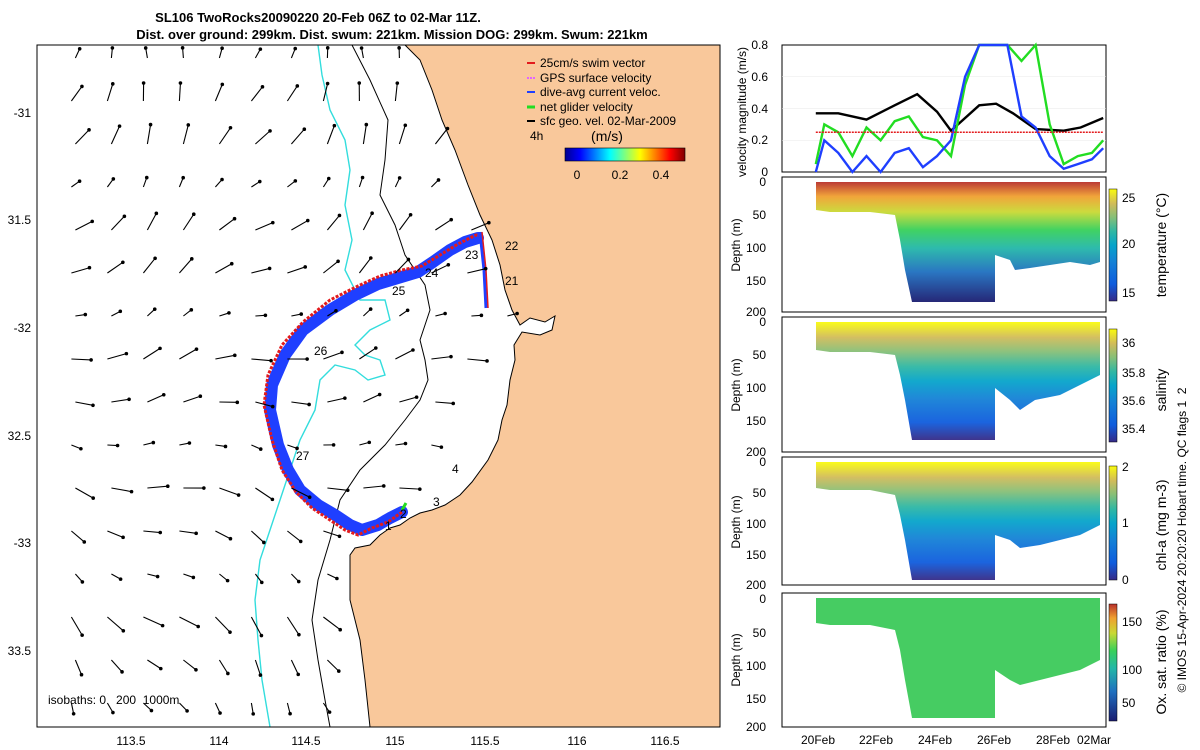 This screenshot has height=750, width=1200. What do you see at coordinates (113, 700) in the screenshot?
I see `isobath-label: isobaths: 0 200 1000m` at bounding box center [113, 700].